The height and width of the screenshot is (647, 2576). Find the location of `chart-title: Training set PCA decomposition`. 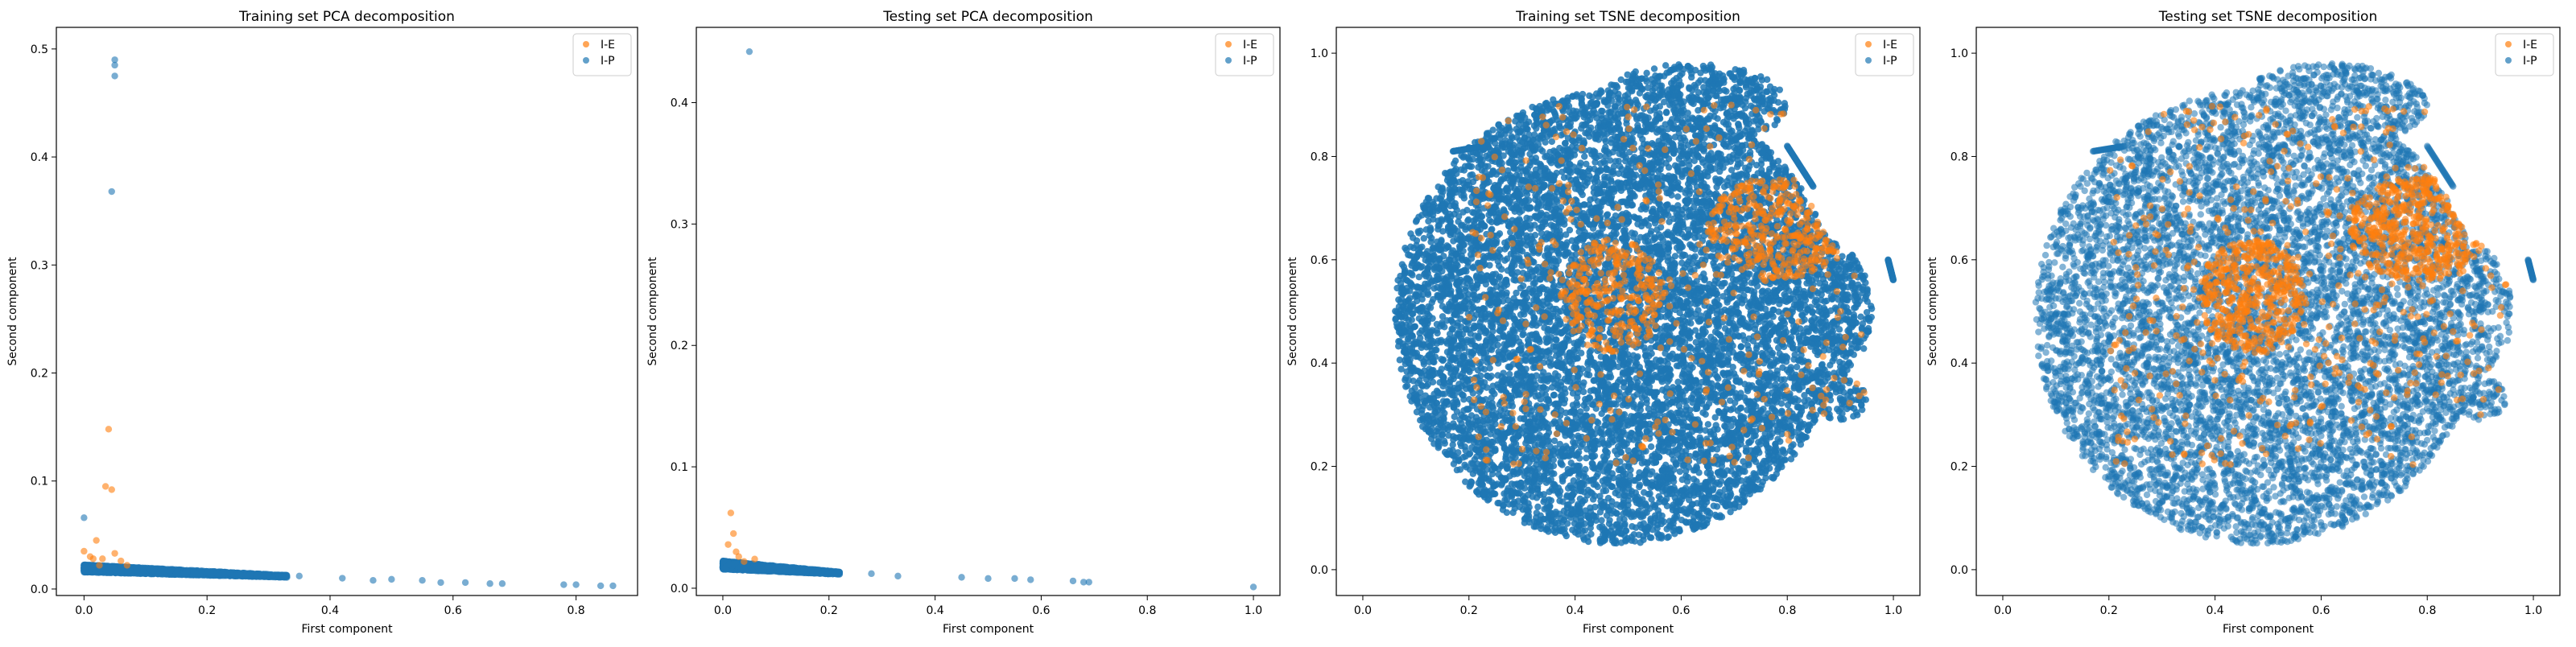

chart-title: Training set PCA decomposition is located at coordinates (346, 17).